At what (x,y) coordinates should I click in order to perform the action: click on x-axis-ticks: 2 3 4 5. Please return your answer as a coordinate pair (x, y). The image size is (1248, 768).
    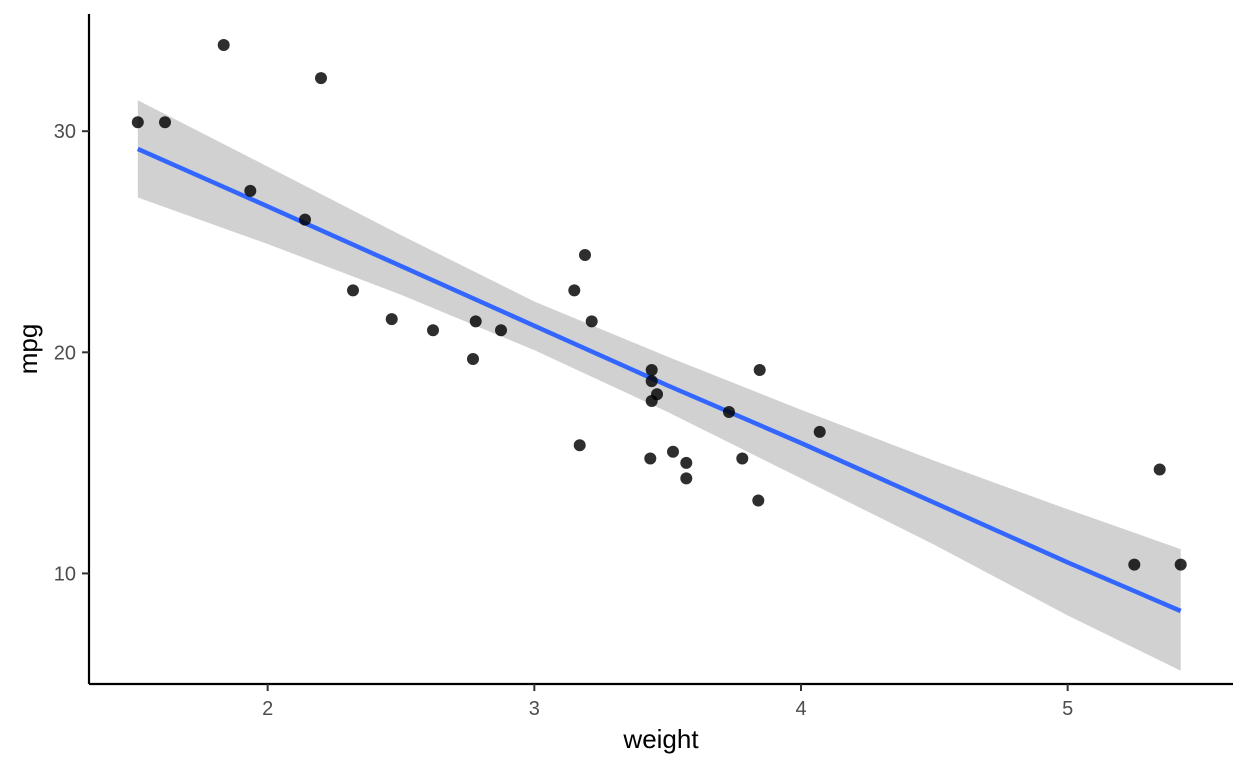
    Looking at the image, I should click on (667, 702).